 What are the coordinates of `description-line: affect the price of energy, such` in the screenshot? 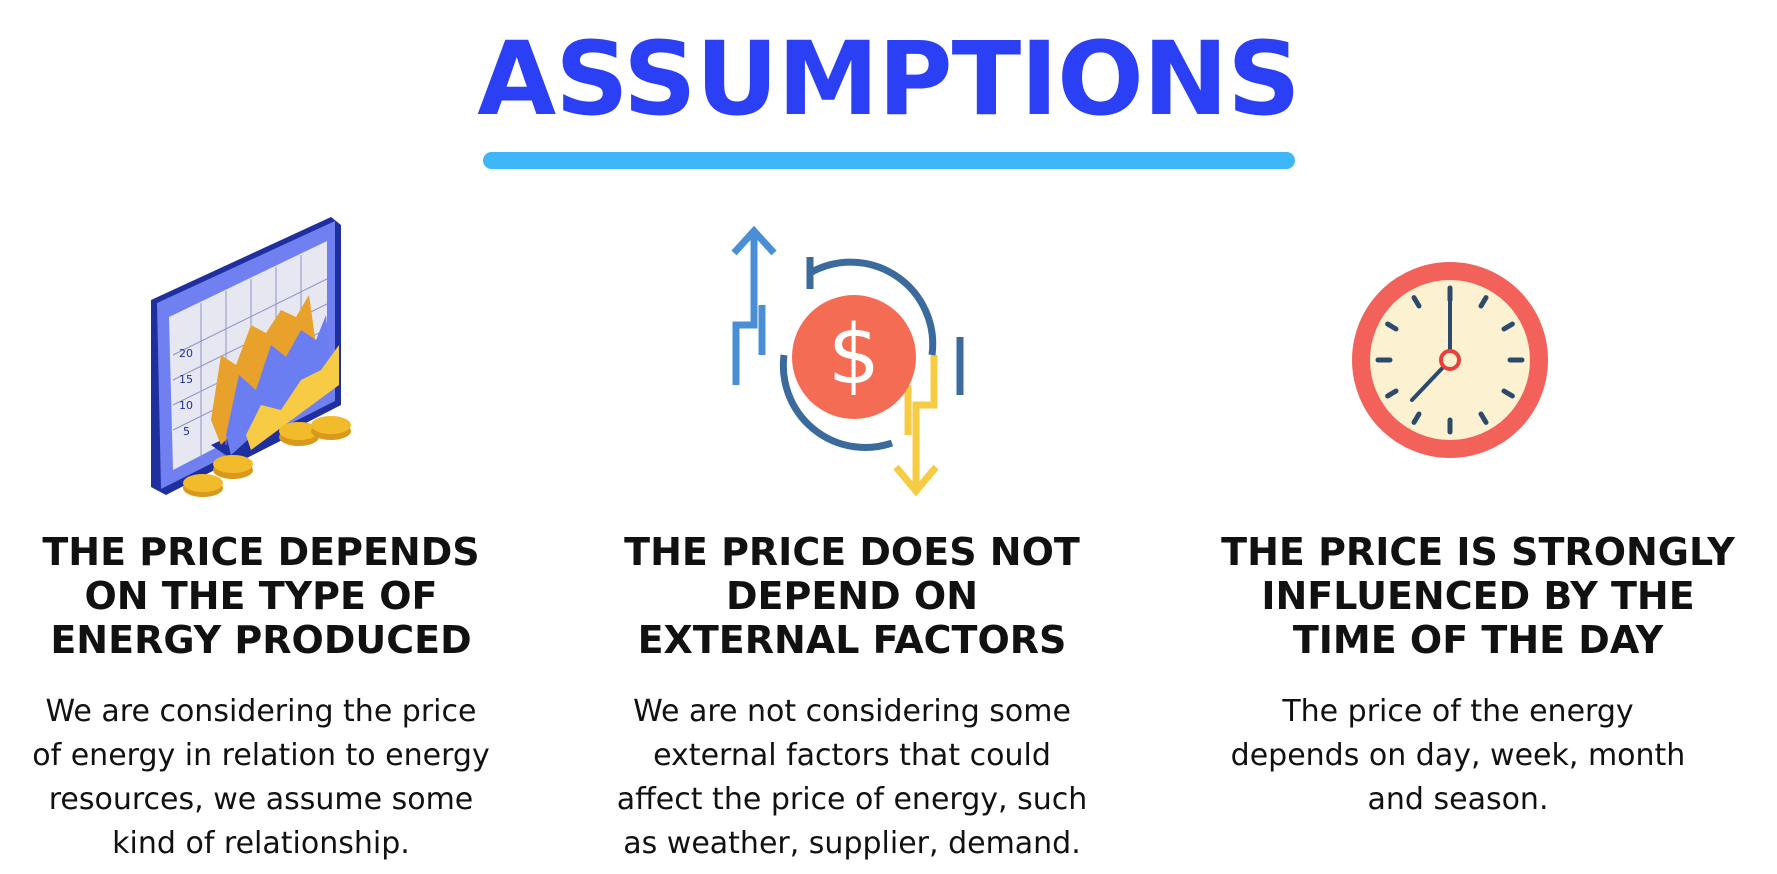 It's located at (852, 799).